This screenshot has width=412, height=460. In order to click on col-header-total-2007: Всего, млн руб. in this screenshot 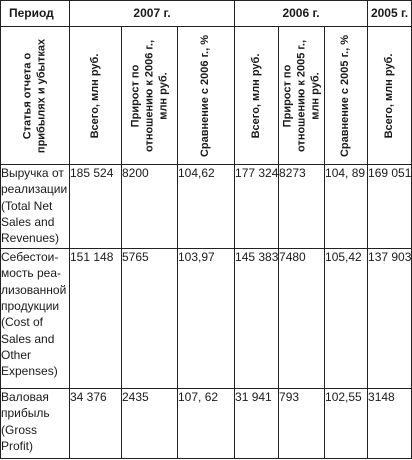, I will do `click(95, 95)`.